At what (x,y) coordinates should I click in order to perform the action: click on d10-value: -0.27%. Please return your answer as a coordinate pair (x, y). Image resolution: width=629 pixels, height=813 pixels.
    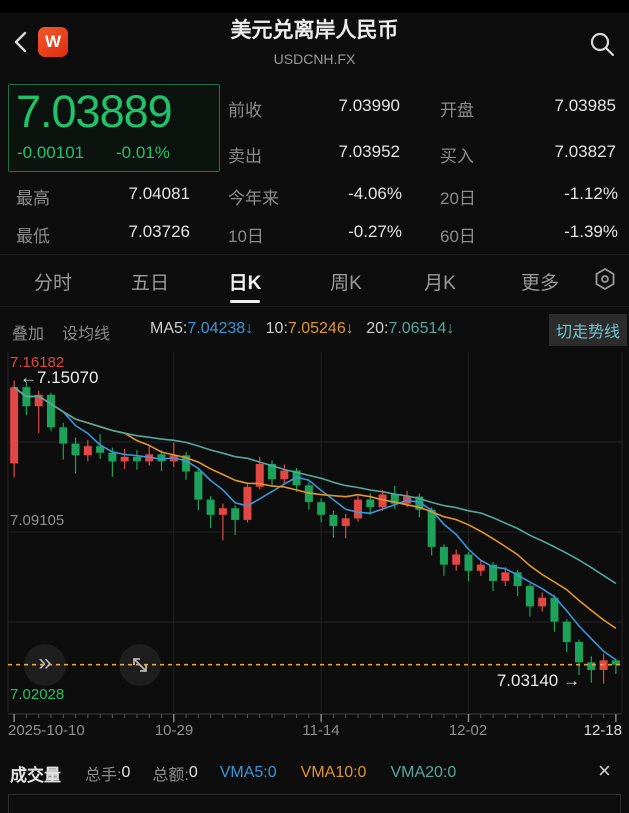
    Looking at the image, I should click on (375, 231).